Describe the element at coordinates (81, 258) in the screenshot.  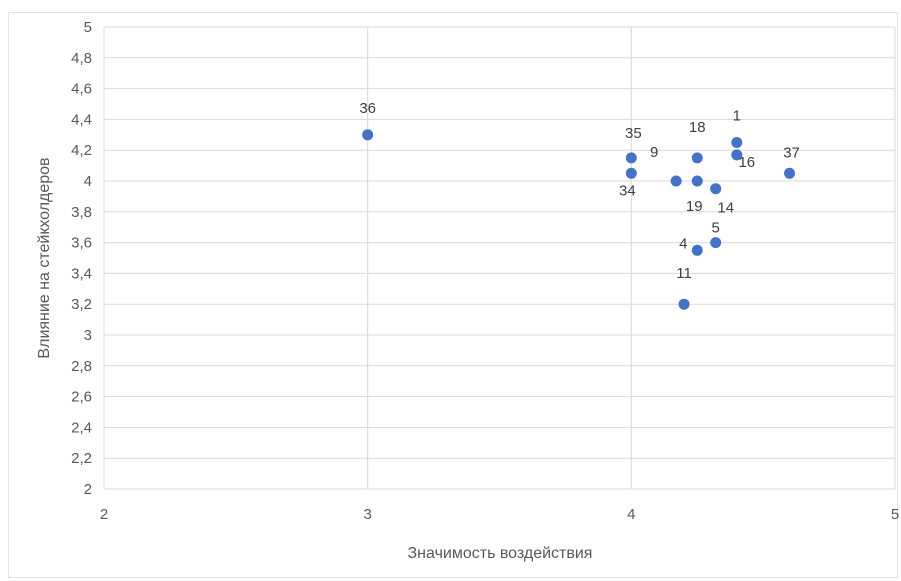
I see `y-axis-ticks: 2 2,2 2,4 2,6 2,8 3 3,2 3,4 3,6 3,8 4 4,2 4,4 4,6 4,8 5` at that location.